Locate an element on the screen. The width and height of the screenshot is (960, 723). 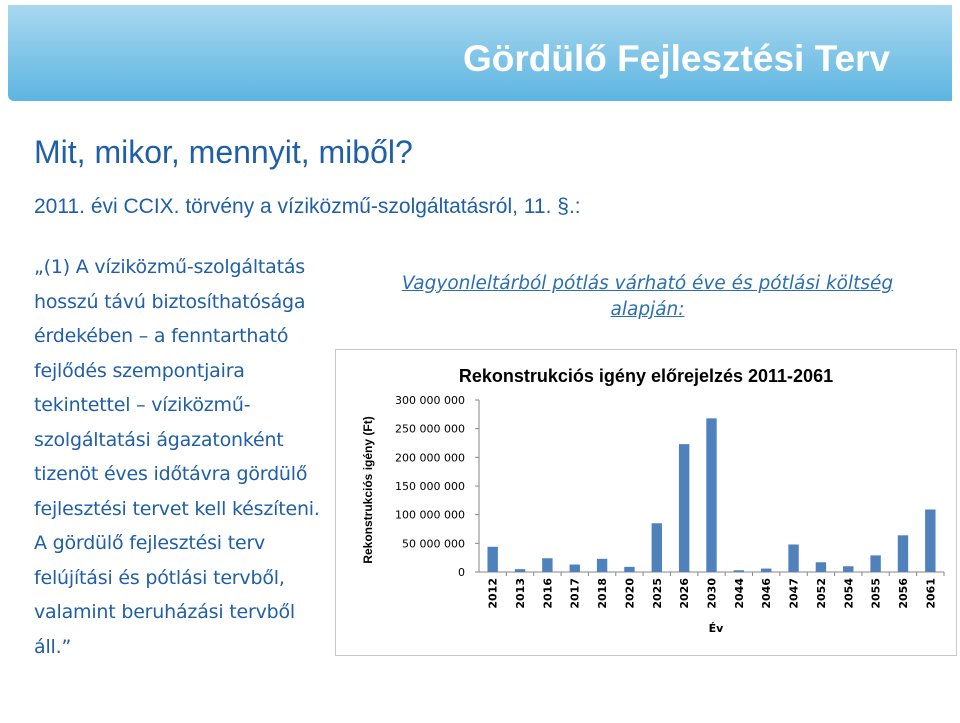
x-tick-label: 2026 is located at coordinates (684, 593).